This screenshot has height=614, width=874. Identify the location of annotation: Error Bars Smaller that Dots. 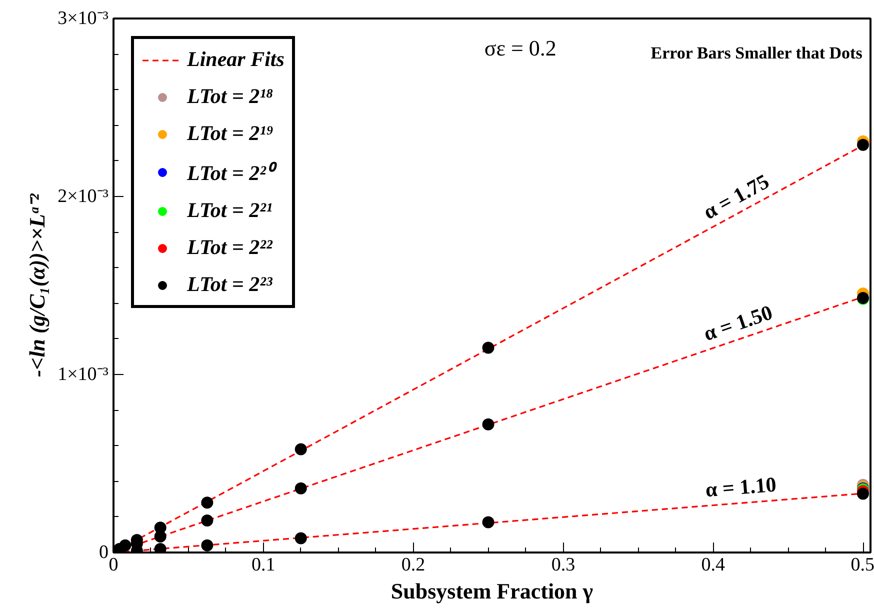
(756, 53).